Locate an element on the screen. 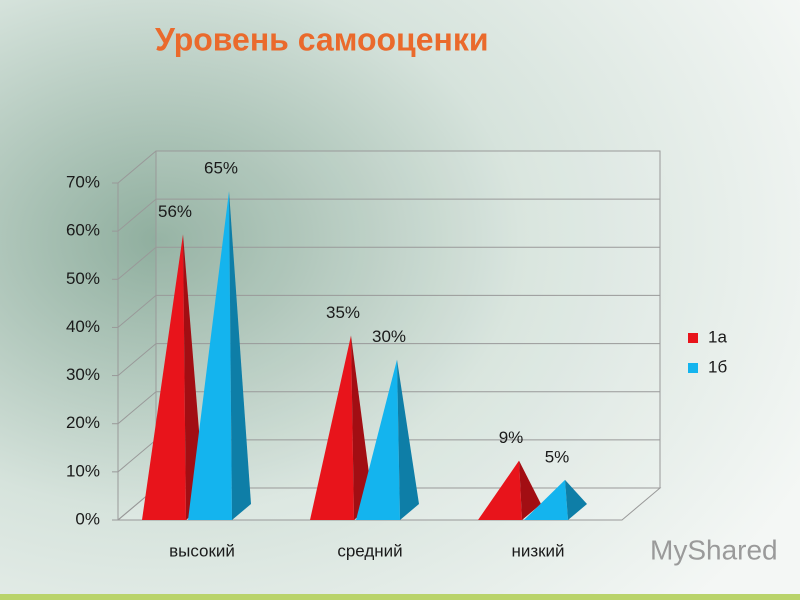  value-label: 65% is located at coordinates (221, 168).